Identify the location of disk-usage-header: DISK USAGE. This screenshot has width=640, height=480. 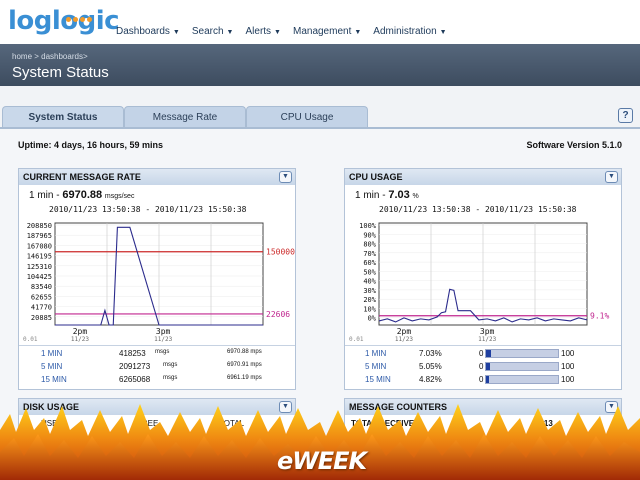
(157, 407).